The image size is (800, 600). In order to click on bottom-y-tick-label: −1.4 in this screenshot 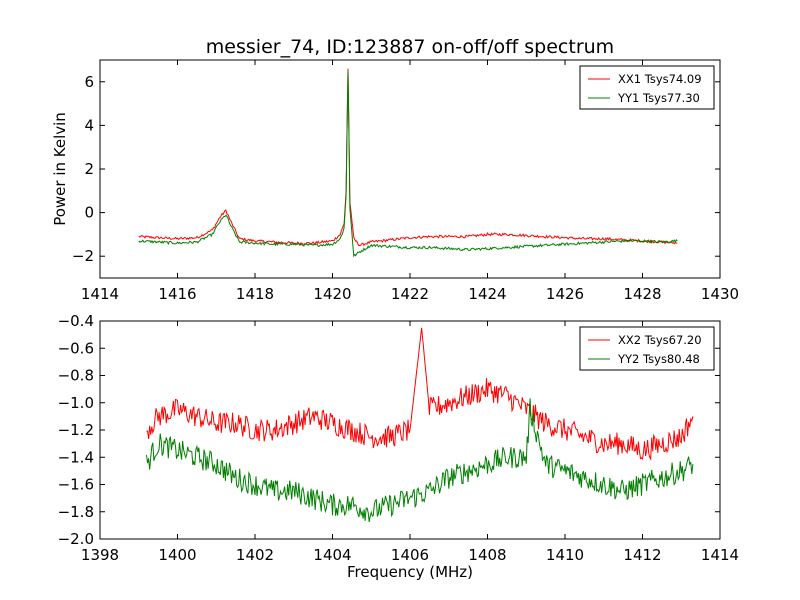, I will do `click(76, 457)`.